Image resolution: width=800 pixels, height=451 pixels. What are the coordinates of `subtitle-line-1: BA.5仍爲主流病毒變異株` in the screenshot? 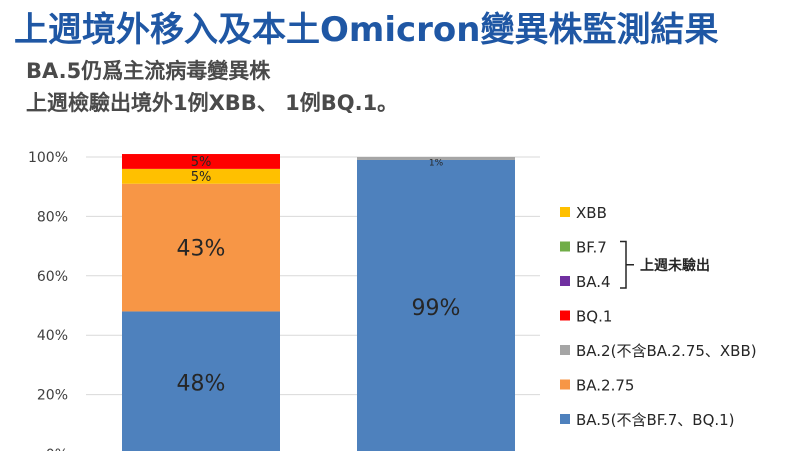 It's located at (148, 71).